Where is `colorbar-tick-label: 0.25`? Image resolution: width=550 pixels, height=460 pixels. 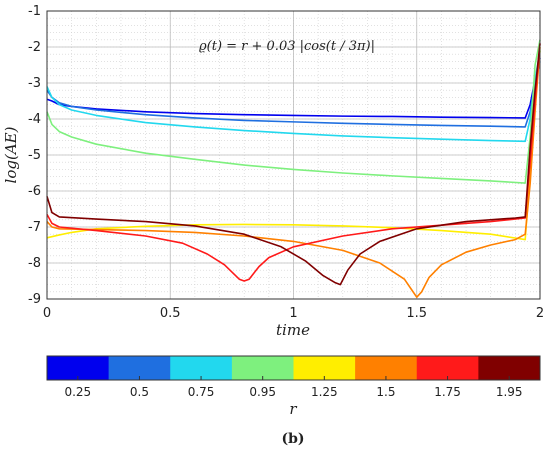 colorbar-tick-label: 0.25 is located at coordinates (77, 392).